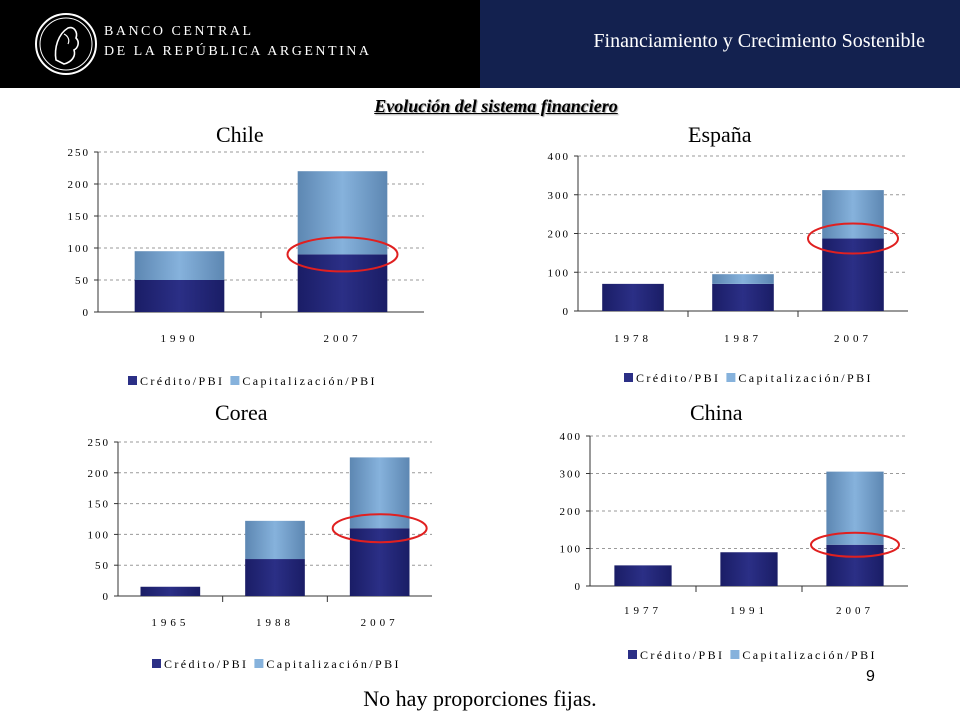  What do you see at coordinates (66, 44) in the screenshot?
I see `bank-seal-logo-icon` at bounding box center [66, 44].